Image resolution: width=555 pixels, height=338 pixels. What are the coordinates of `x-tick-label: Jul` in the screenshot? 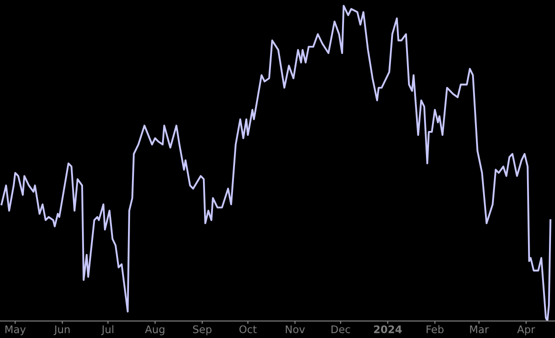 It's located at (107, 330).